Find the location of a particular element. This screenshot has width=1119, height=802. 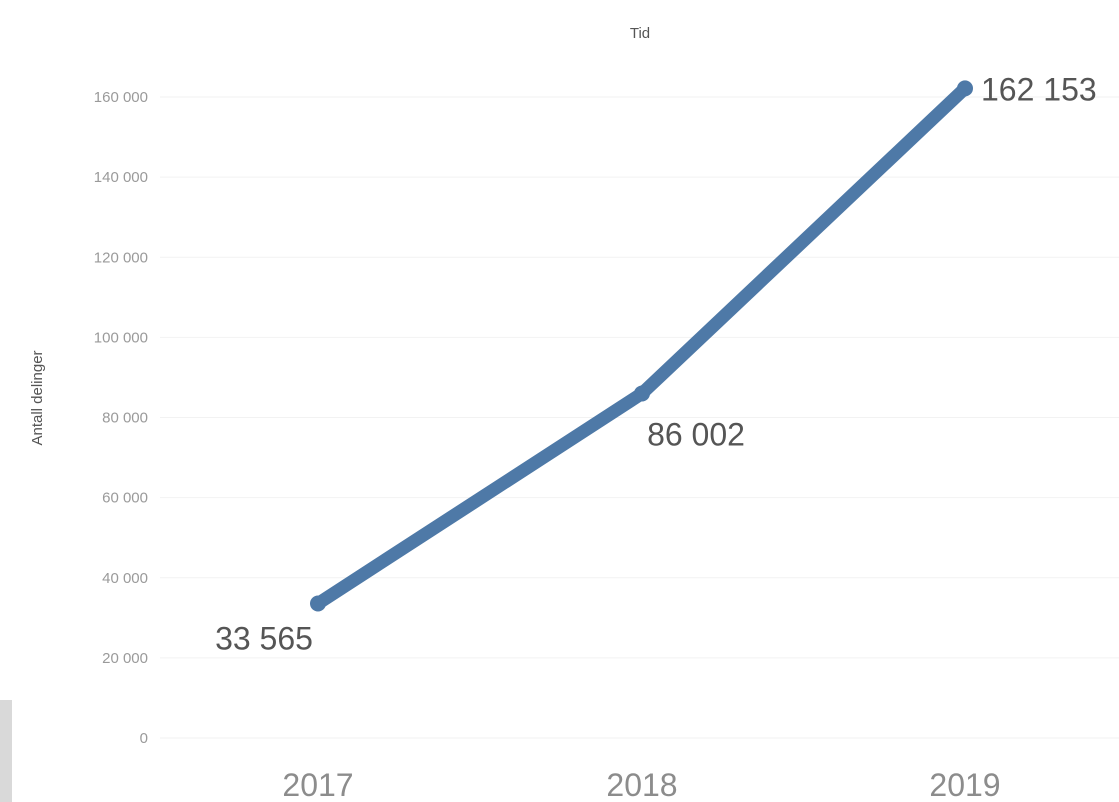

data-point-2017 is located at coordinates (318, 603).